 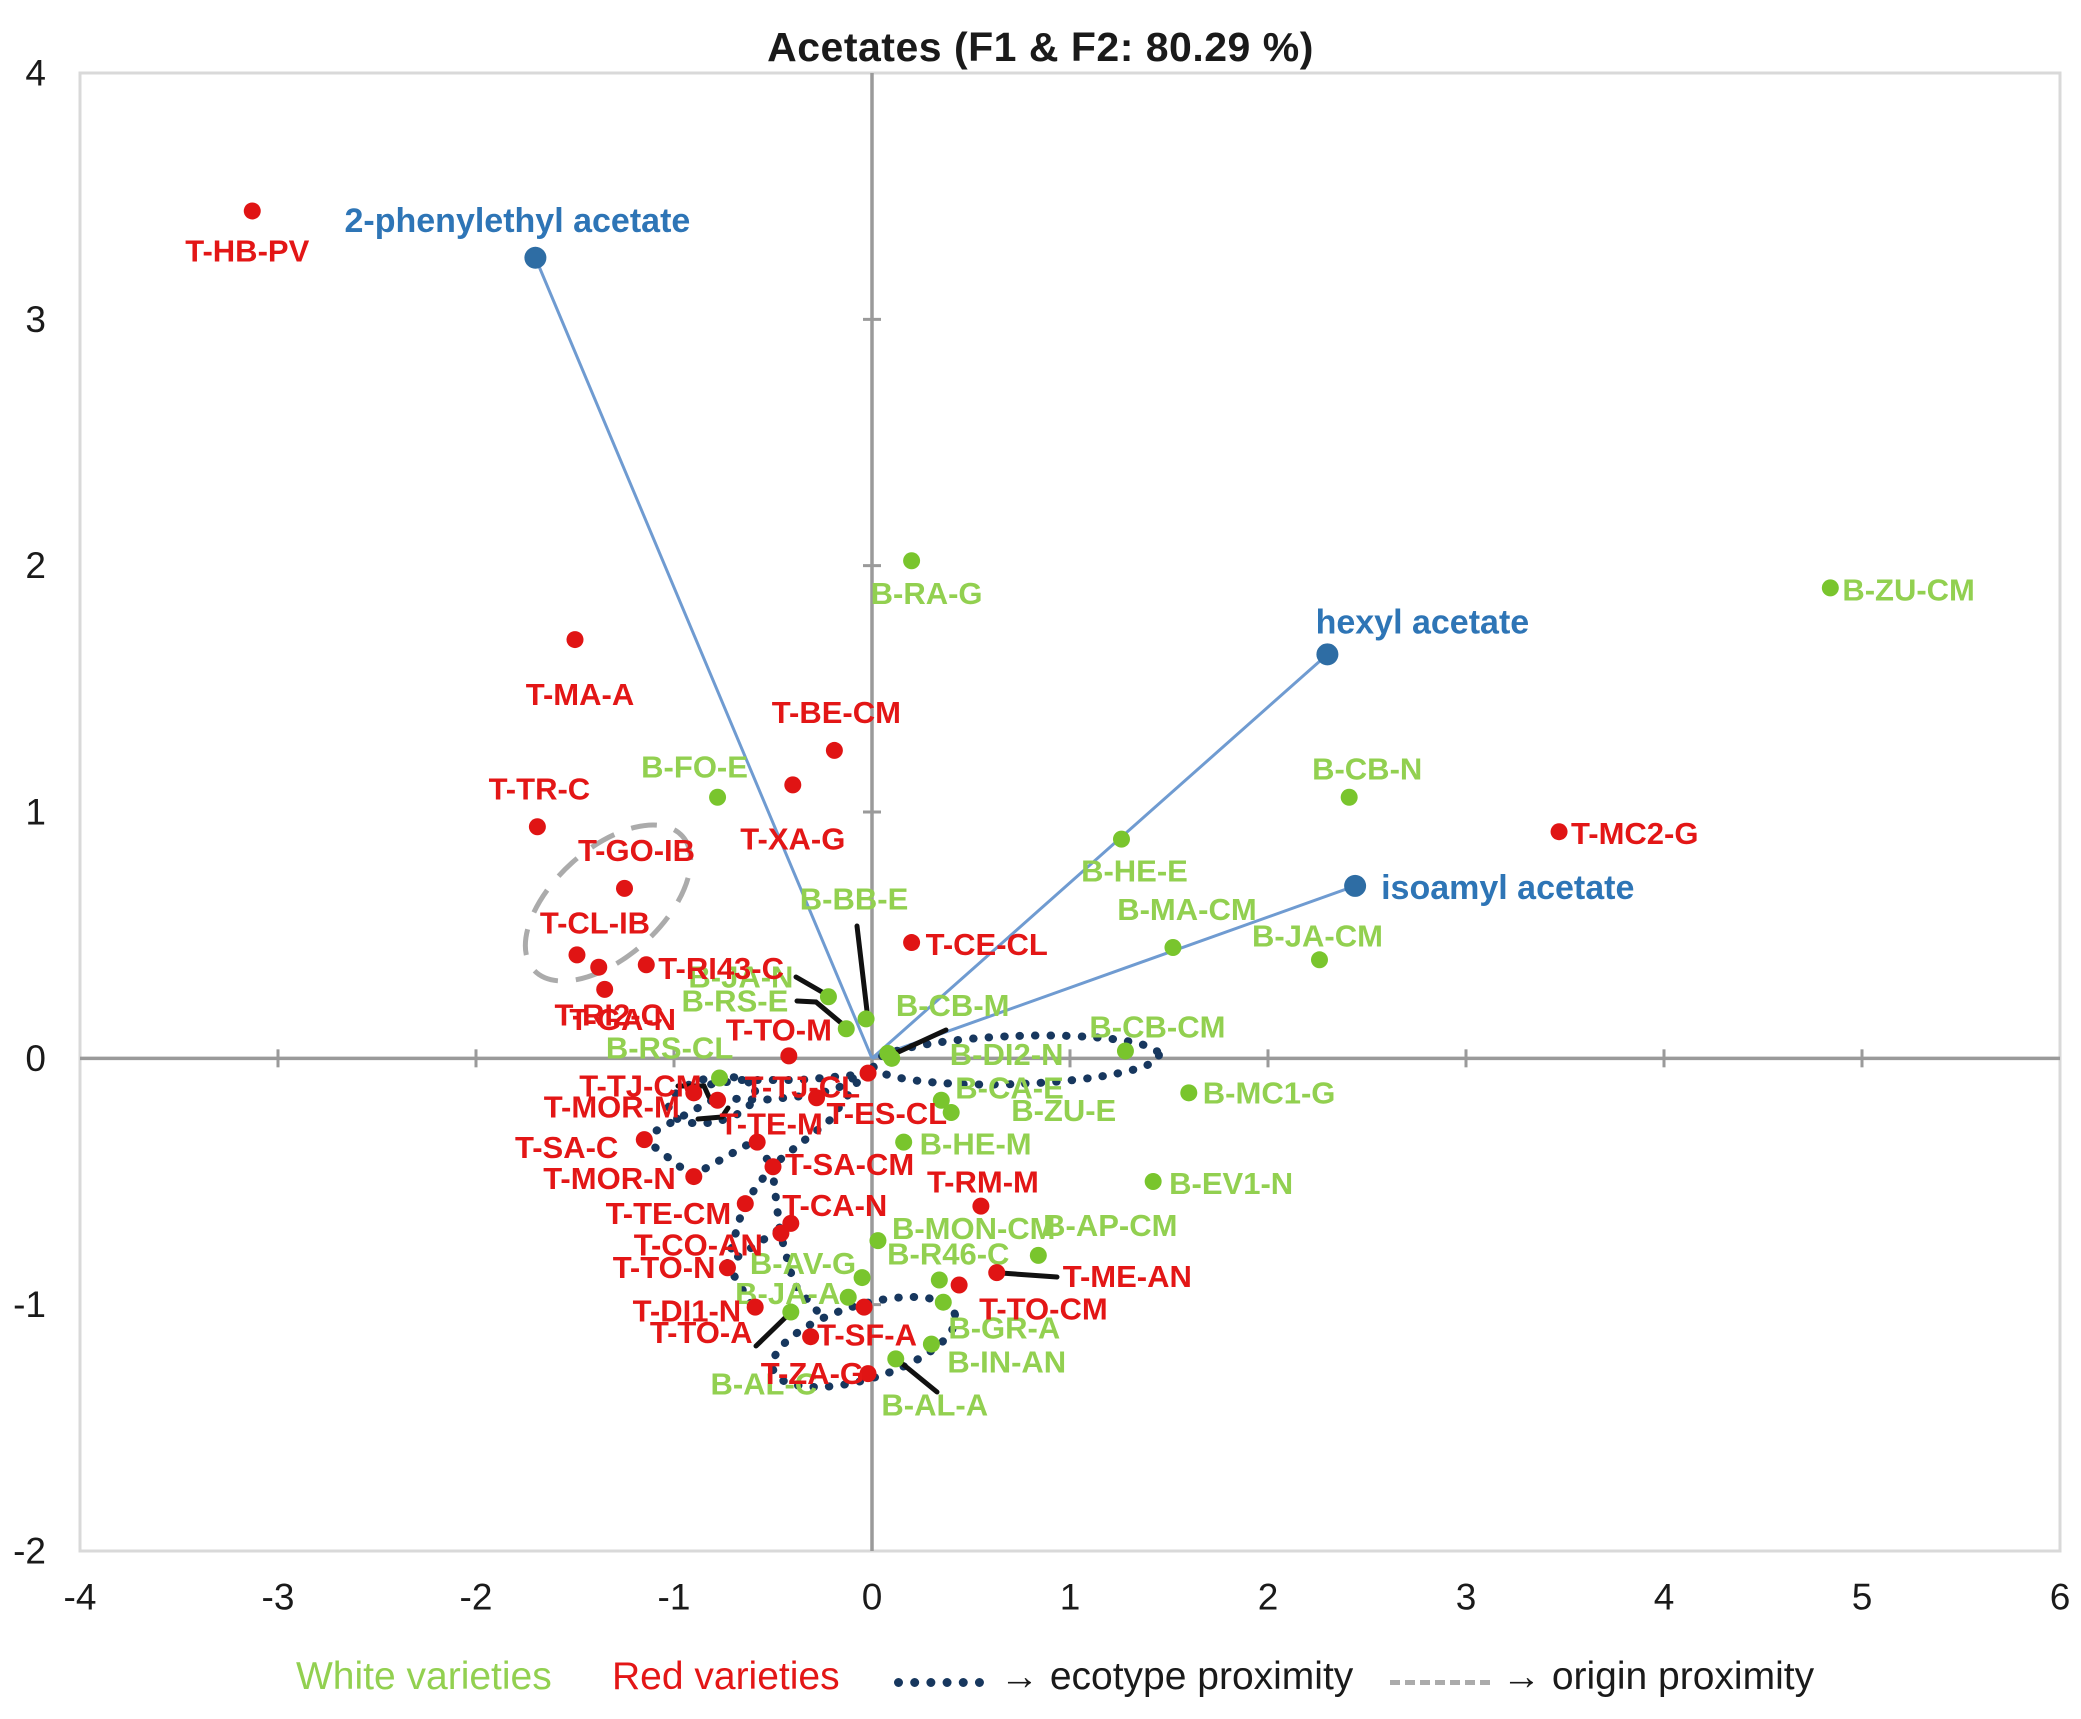 What do you see at coordinates (812, 1373) in the screenshot?
I see `red-variety-label: T-ZA-G` at bounding box center [812, 1373].